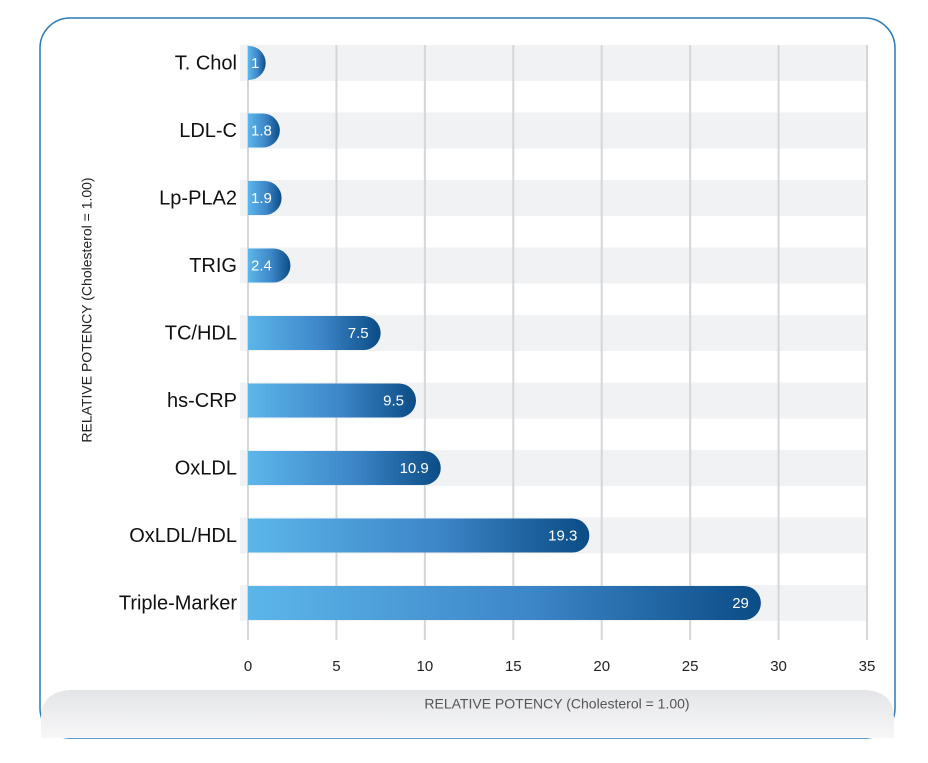  What do you see at coordinates (213, 266) in the screenshot?
I see `y-tick-label: TRIG` at bounding box center [213, 266].